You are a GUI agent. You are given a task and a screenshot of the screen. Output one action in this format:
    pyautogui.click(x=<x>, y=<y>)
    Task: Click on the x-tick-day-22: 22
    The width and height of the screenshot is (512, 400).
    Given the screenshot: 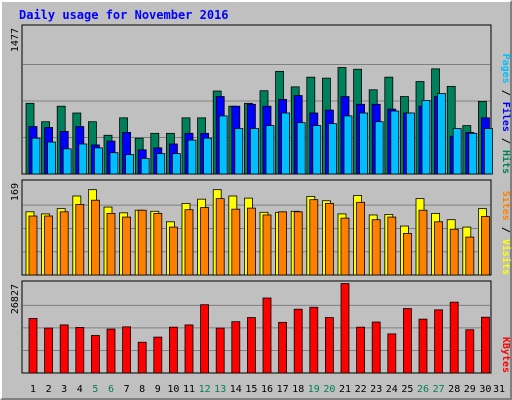 What is the action you would take?
    pyautogui.click(x=361, y=389)
    